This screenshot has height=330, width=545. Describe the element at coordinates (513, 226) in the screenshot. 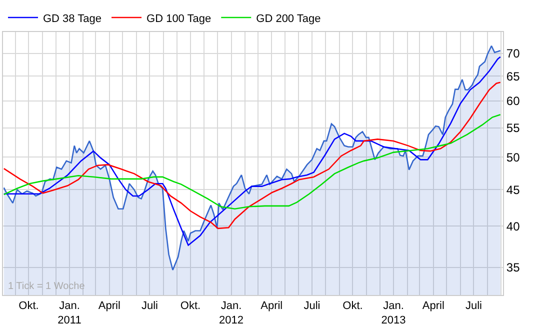

I see `y-tick-label: 40` at that location.